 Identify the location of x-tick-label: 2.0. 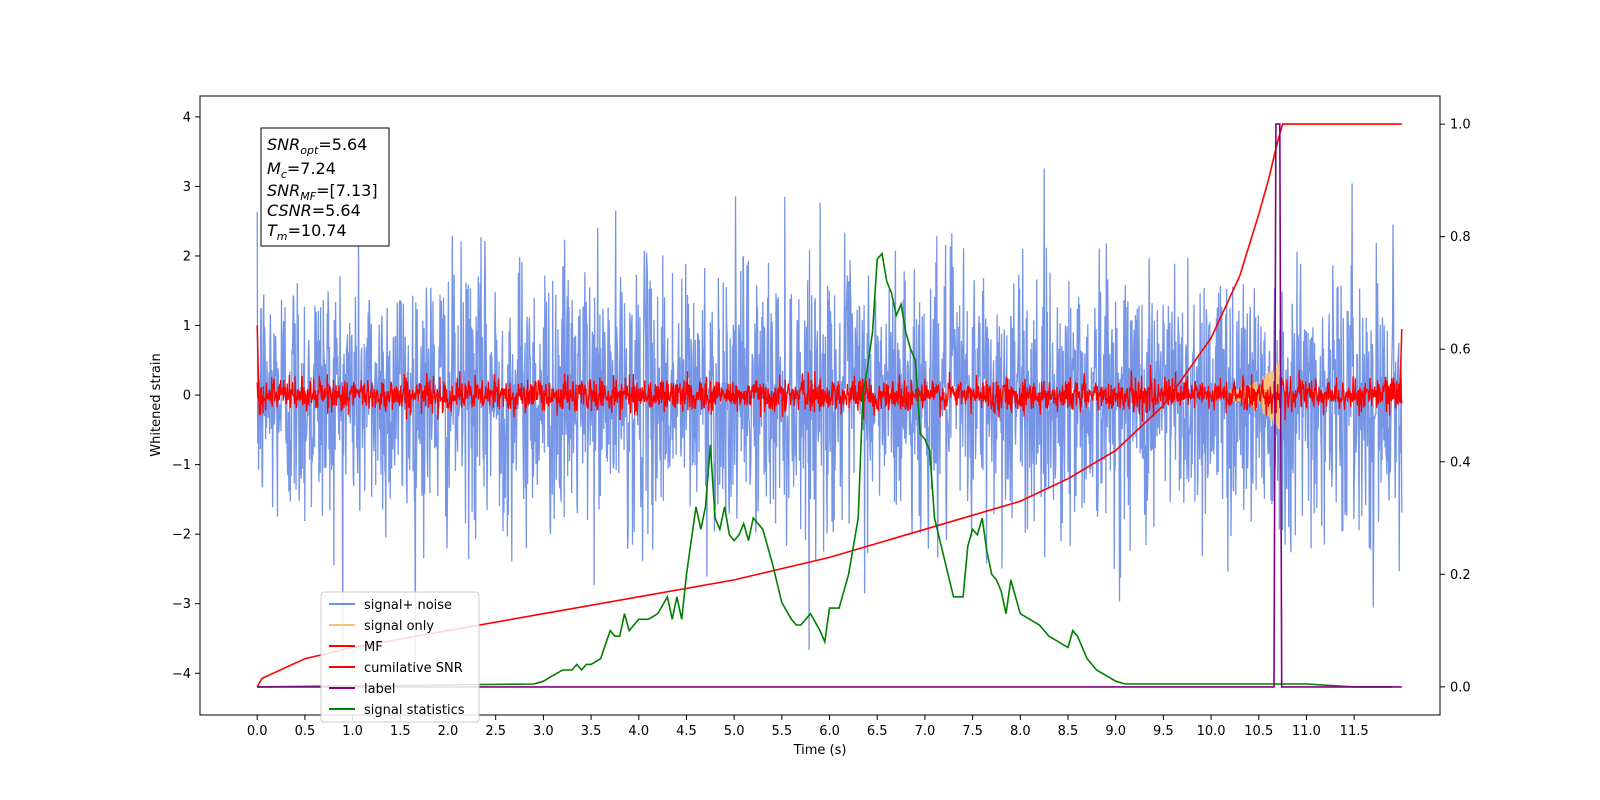
(448, 731).